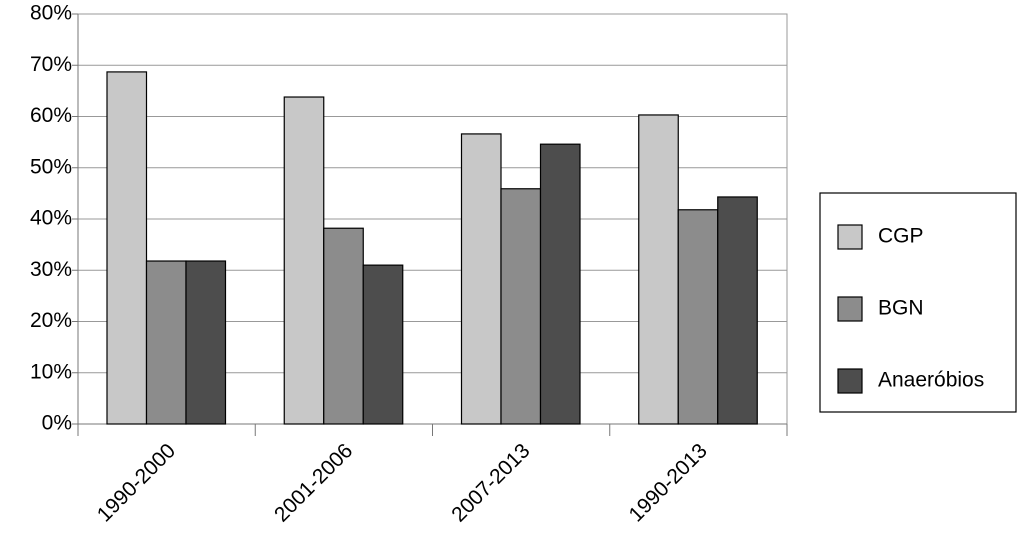 The height and width of the screenshot is (551, 1024). I want to click on y-tick-label: 10%, so click(51, 371).